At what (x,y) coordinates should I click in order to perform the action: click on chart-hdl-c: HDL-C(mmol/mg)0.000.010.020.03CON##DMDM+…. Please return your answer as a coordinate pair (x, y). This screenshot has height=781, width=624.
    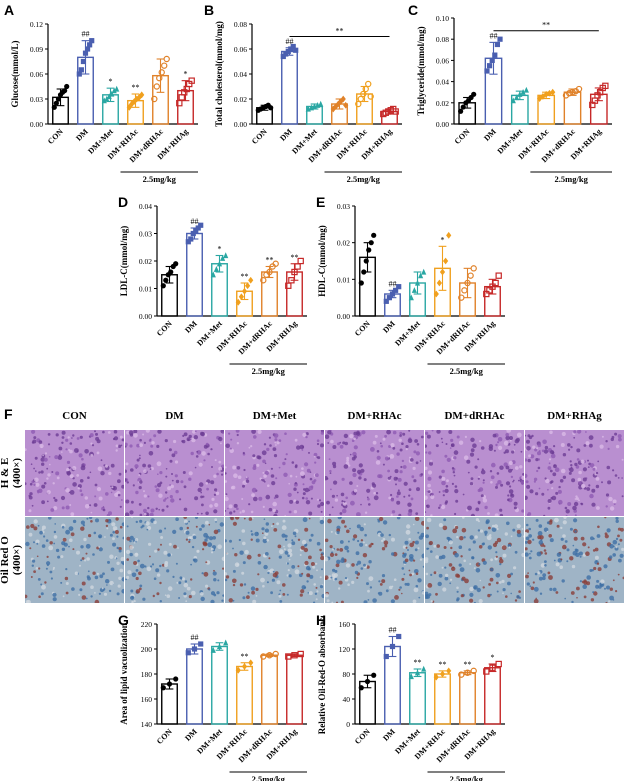
    Looking at the image, I should click on (411, 289).